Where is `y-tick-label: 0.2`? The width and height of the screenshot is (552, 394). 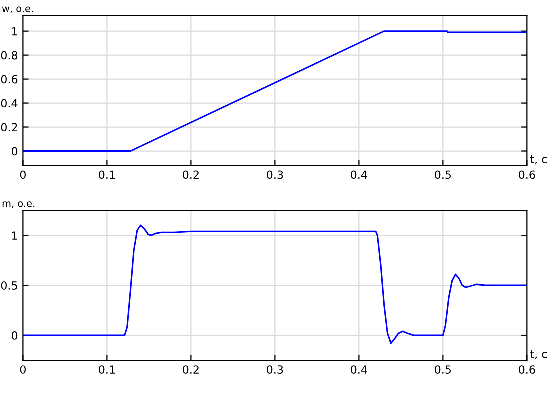 y-tick-label: 0.2 is located at coordinates (9, 127).